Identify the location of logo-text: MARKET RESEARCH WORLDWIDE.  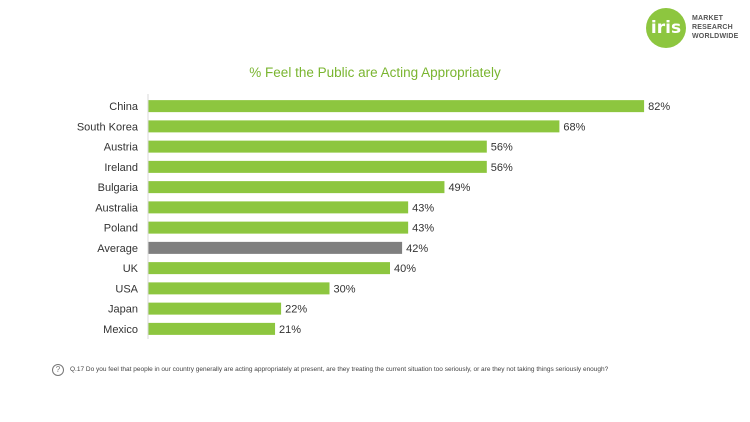
(715, 27).